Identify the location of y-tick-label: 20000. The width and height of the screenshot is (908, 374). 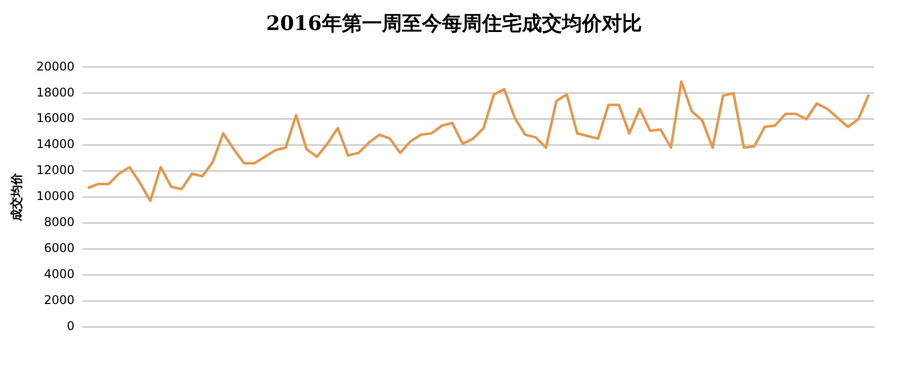
(55, 66).